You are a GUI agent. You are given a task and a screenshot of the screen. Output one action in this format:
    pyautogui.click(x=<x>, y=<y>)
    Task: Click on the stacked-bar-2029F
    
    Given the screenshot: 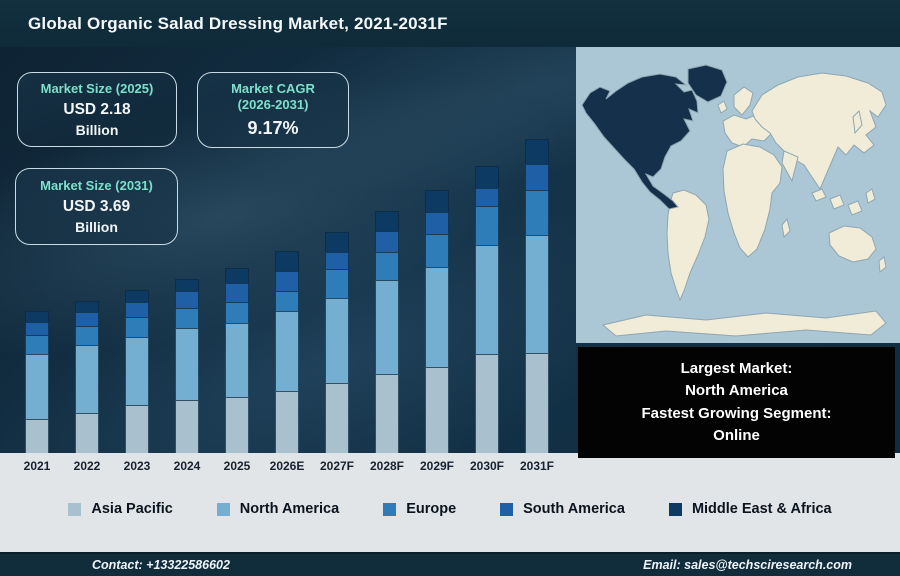 What is the action you would take?
    pyautogui.click(x=437, y=321)
    